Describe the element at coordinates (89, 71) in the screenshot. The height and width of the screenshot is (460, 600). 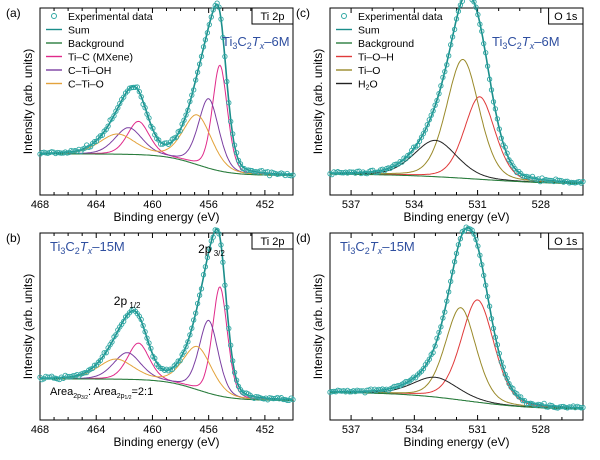
I see `legend-entry: C–Ti–OH` at that location.